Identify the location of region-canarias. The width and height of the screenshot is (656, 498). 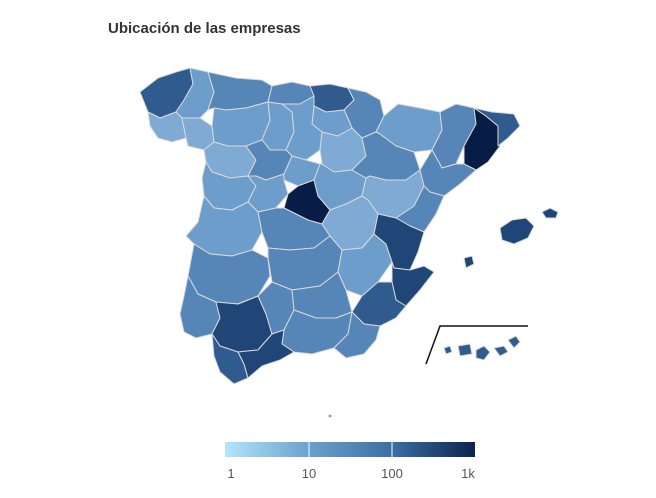
(482, 348).